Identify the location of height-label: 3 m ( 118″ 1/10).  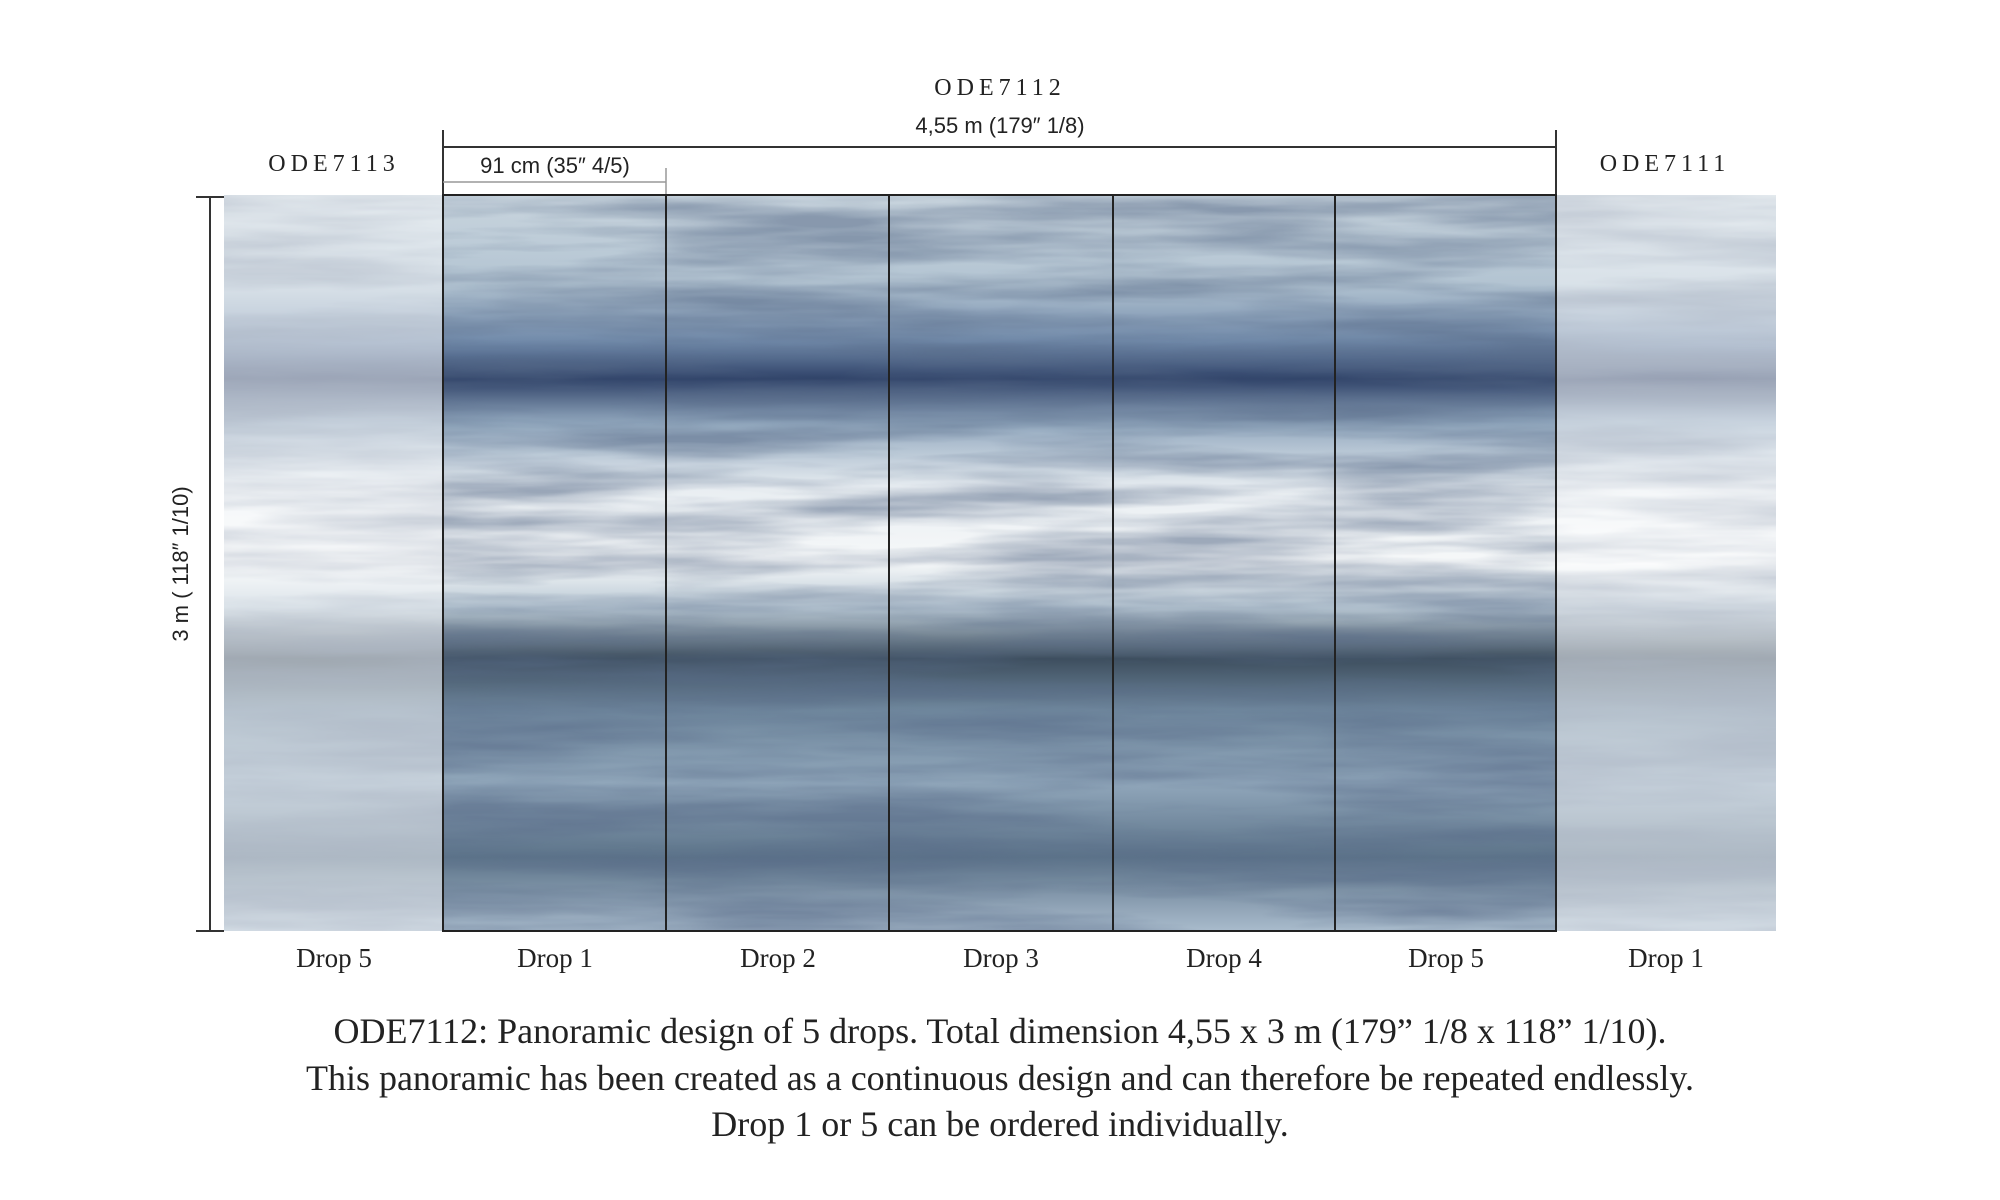
(180, 563).